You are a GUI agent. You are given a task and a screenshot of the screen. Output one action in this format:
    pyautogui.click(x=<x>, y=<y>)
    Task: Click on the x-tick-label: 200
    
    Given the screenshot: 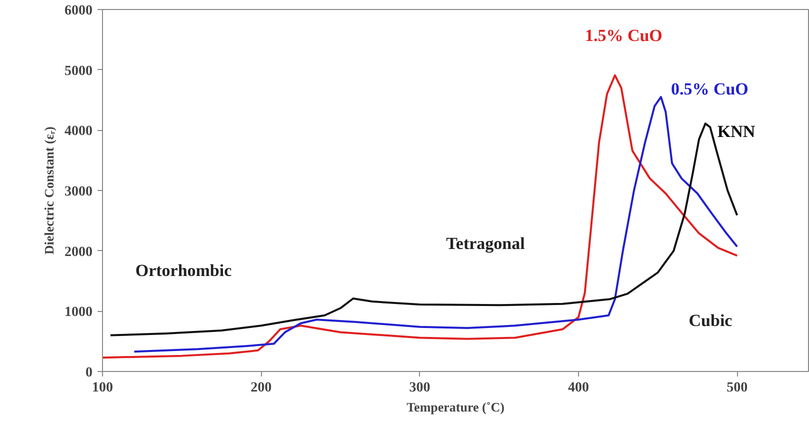 What is the action you would take?
    pyautogui.click(x=261, y=388)
    